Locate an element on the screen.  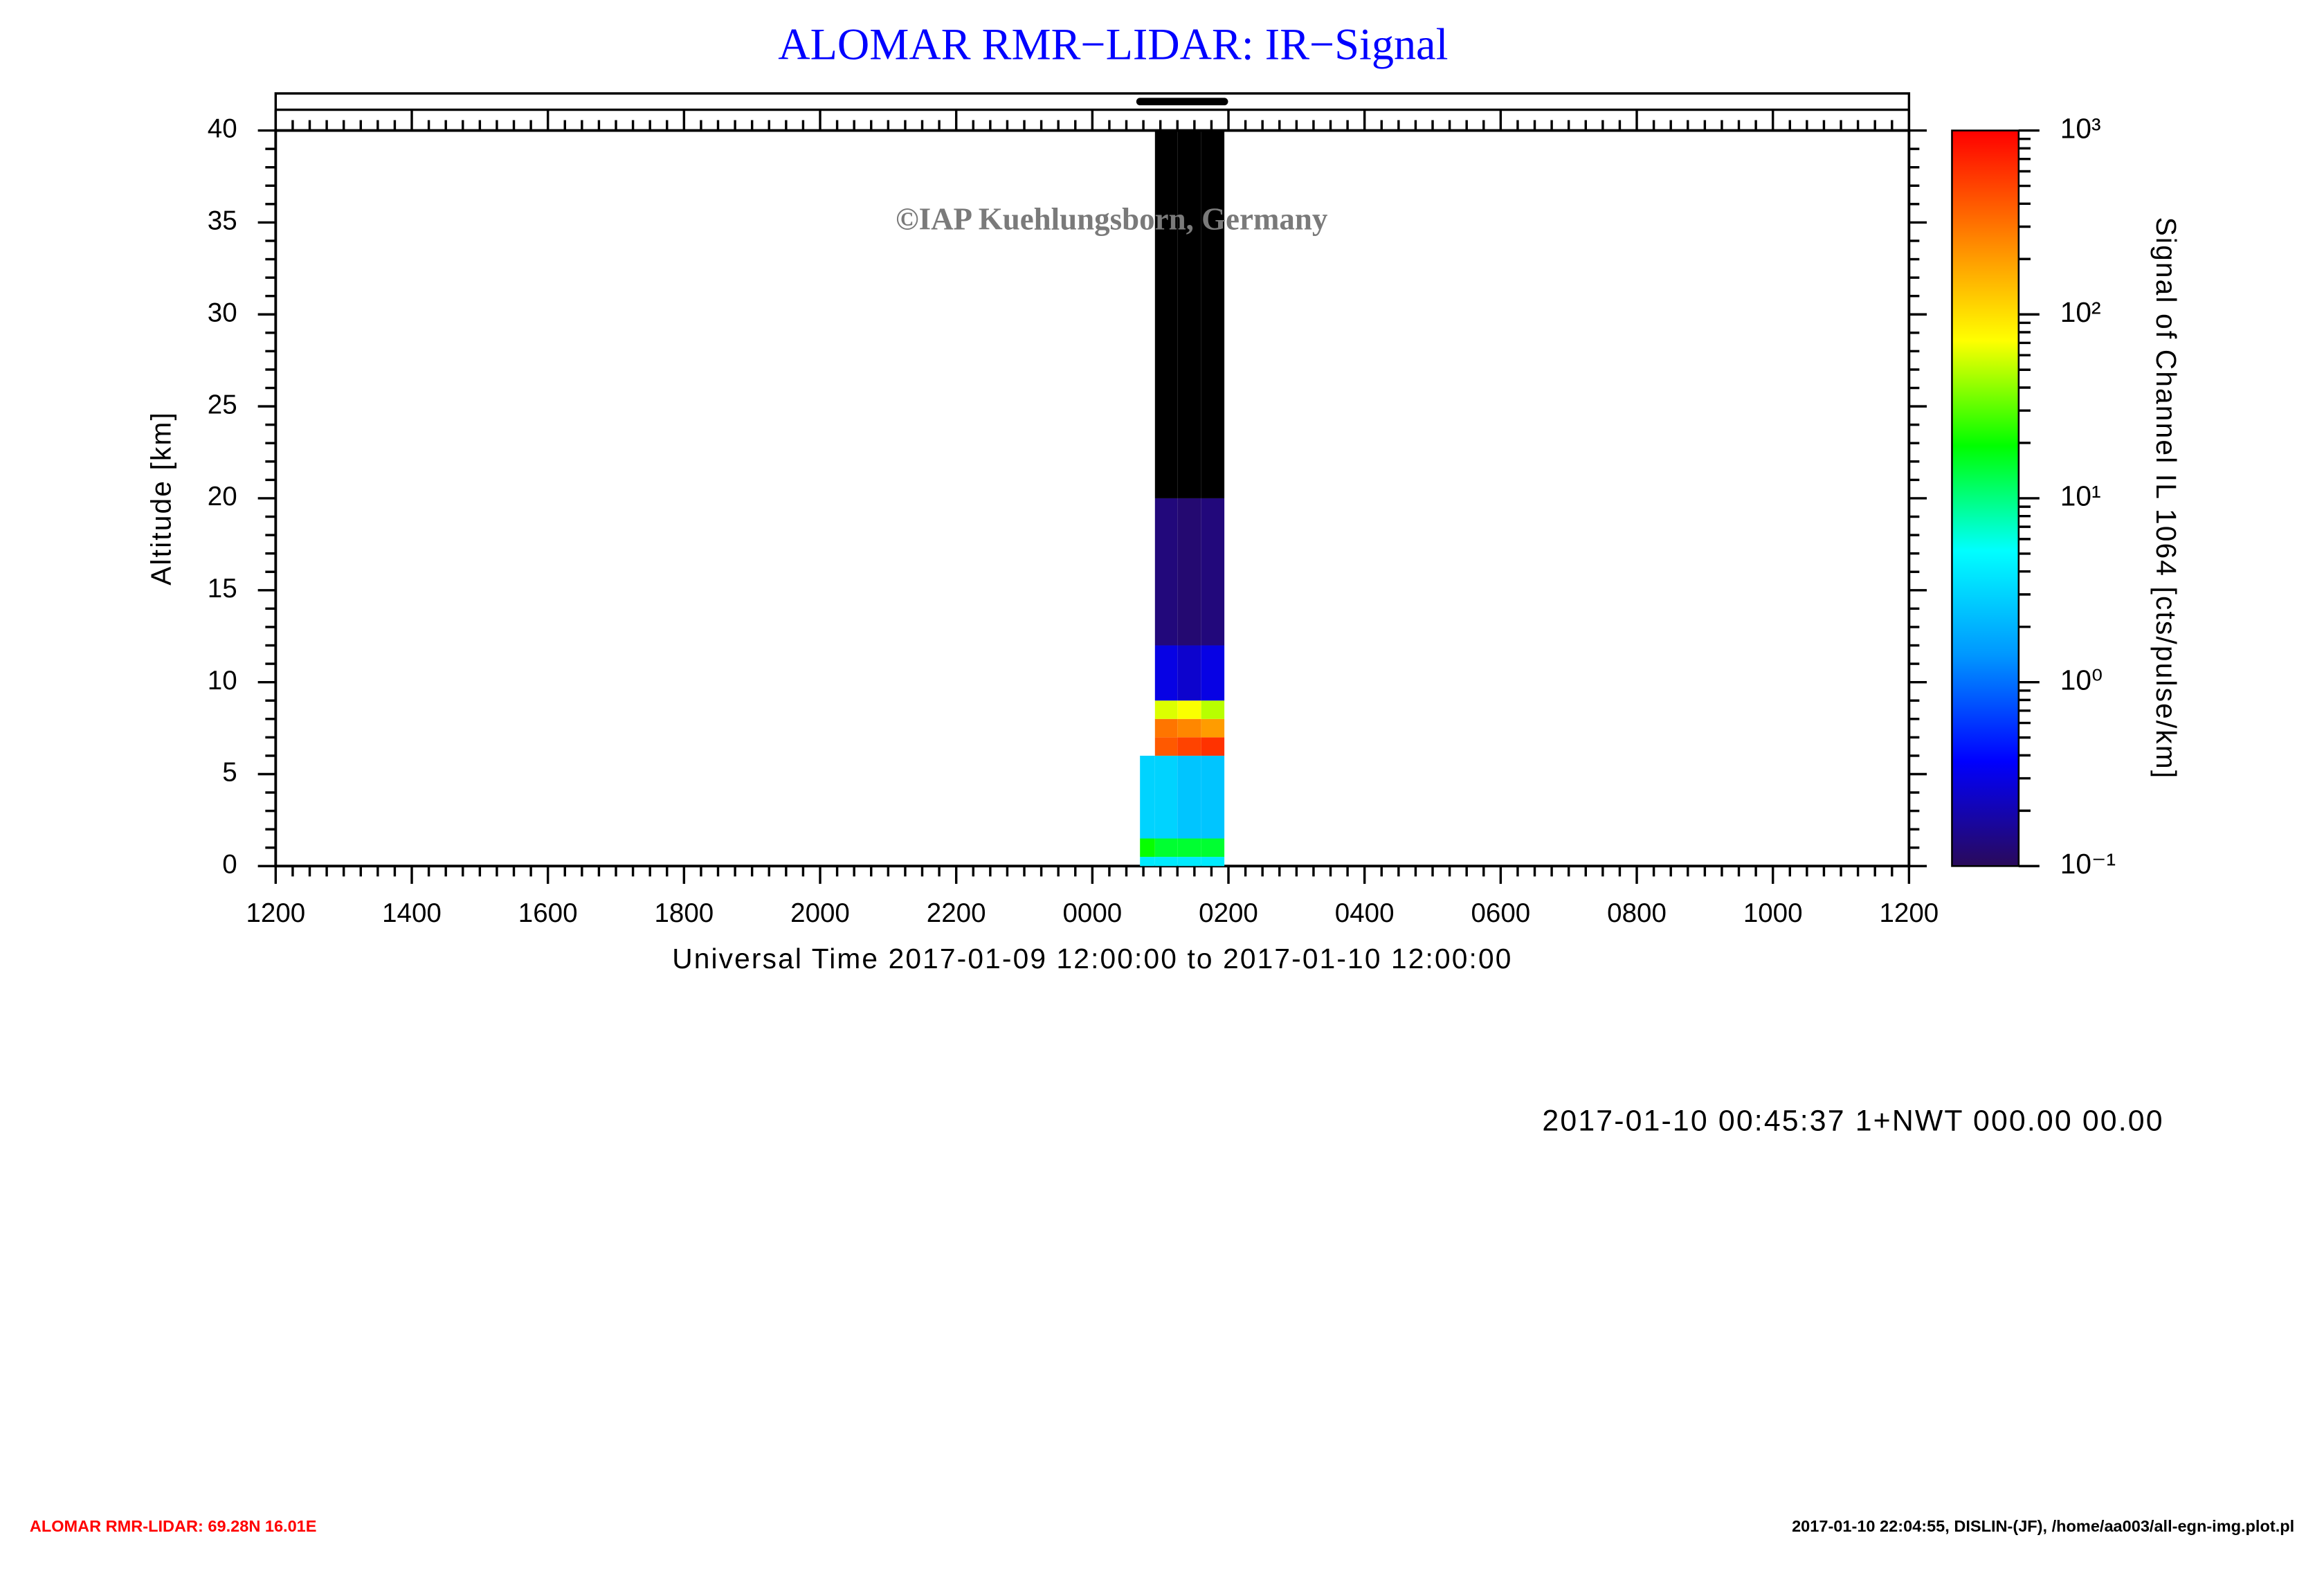
y-tick-label: 15 is located at coordinates (223, 589).